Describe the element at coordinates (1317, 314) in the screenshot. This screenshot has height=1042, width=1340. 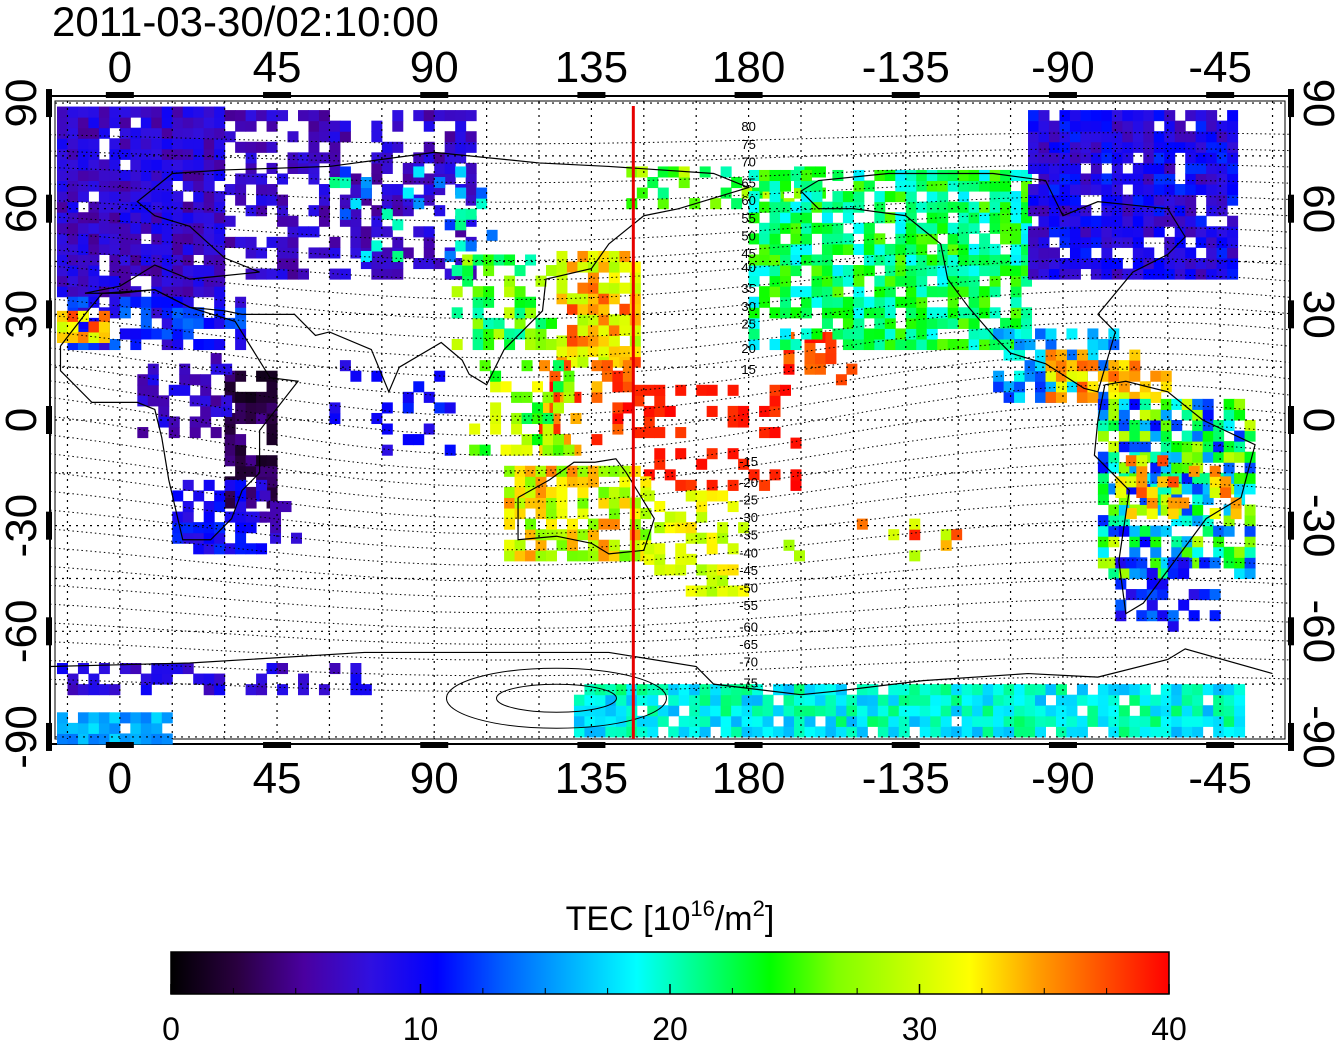
I see `y-tick-label-right: 30` at that location.